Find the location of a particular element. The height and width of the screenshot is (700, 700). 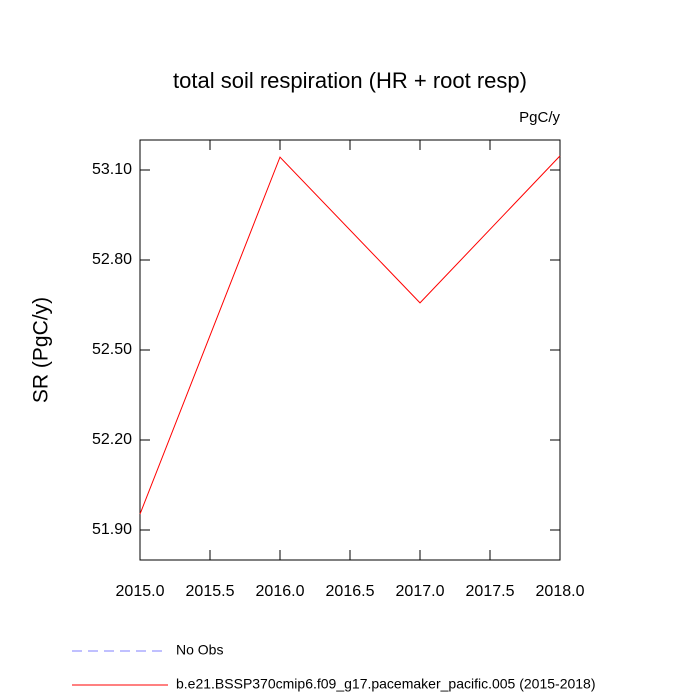

y-axis-label: SR (PgC/y) is located at coordinates (41, 350).